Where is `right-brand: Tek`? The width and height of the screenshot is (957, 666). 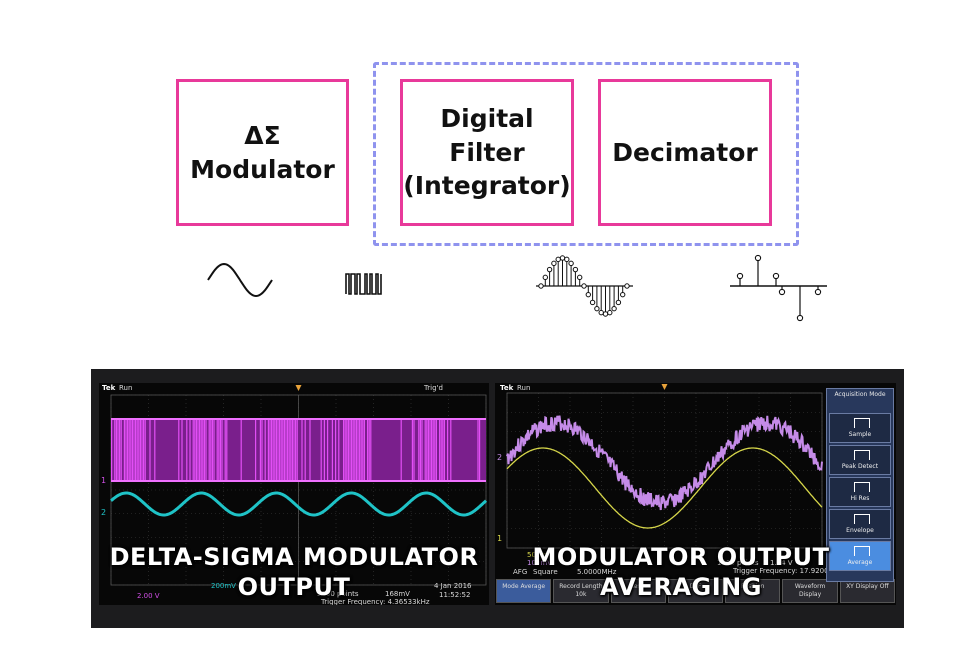
right-brand: Tek is located at coordinates (507, 388).